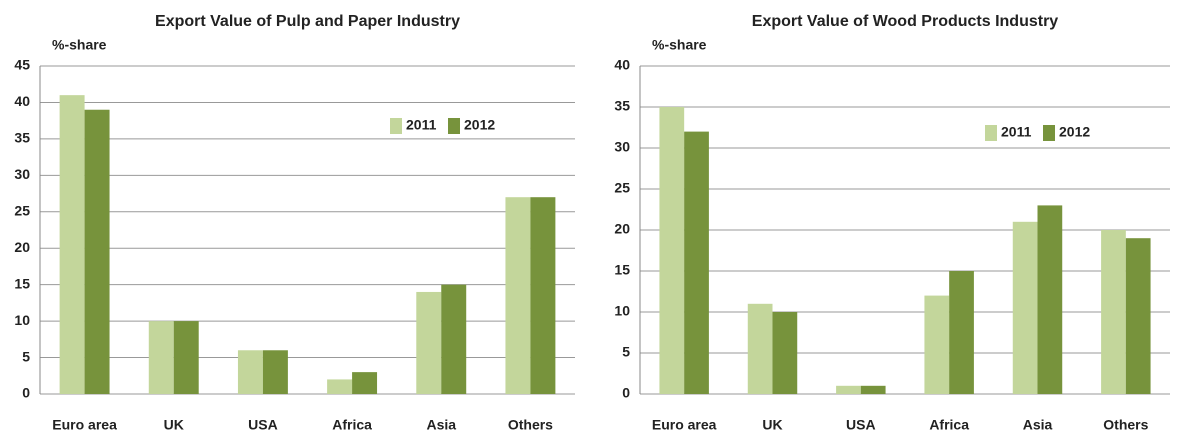 The image size is (1180, 435). Describe the element at coordinates (307, 21) in the screenshot. I see `chart-title: Export Value of Pulp and Paper Industry` at that location.